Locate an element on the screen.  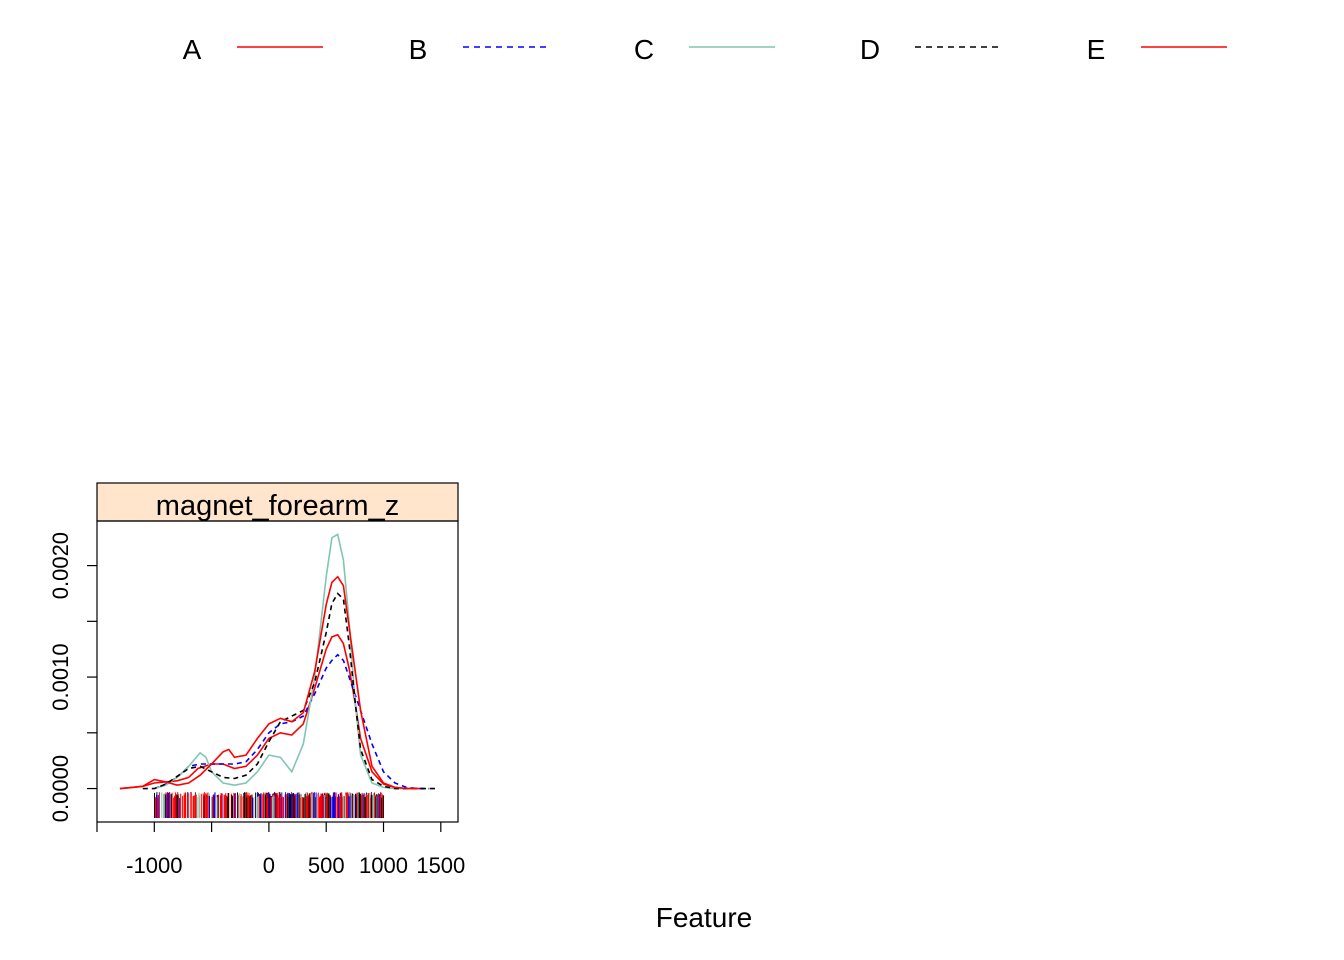
x-axis: -1000 0 500 1000 1500 is located at coordinates (280, 850).